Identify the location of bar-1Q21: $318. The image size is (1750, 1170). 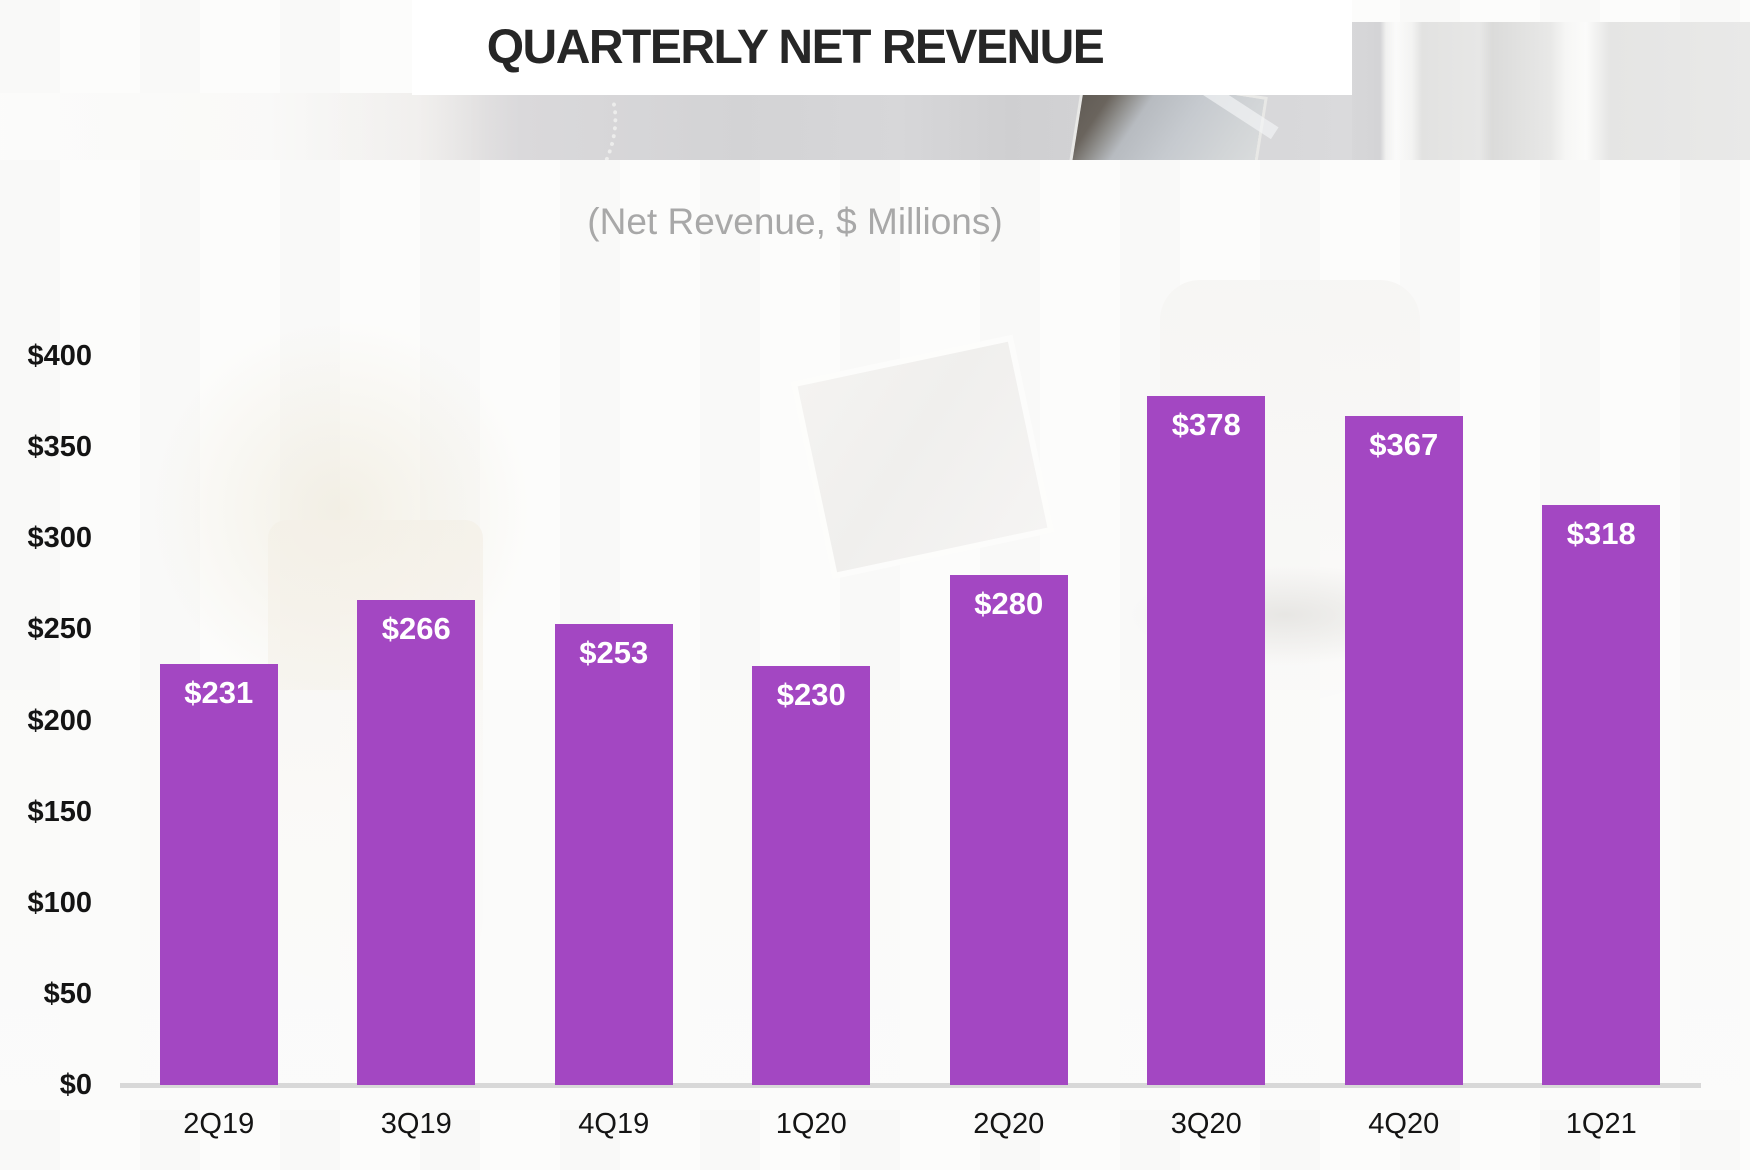
(1601, 795).